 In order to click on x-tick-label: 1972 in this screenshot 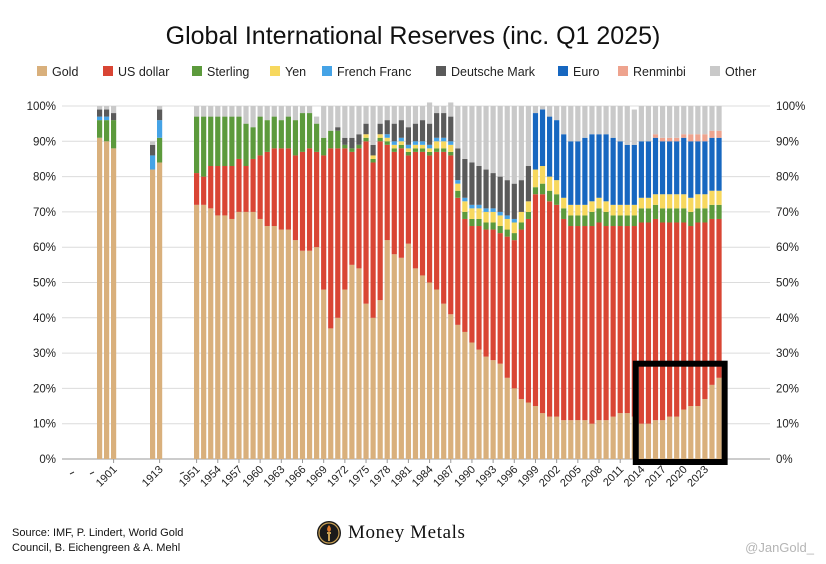, I will do `click(338, 477)`.